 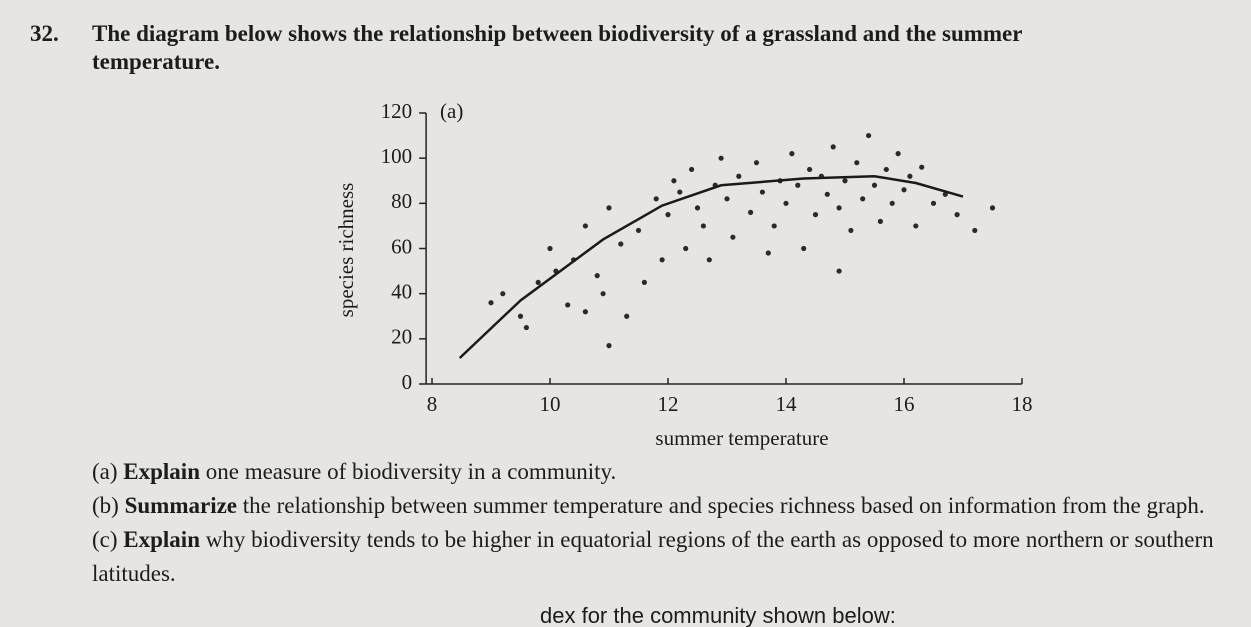 I want to click on part-verb: Summarize, so click(x=180, y=505).